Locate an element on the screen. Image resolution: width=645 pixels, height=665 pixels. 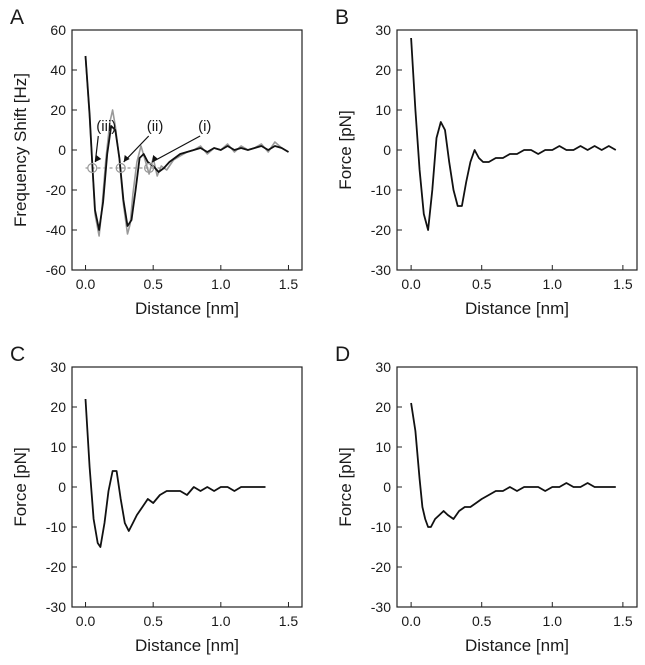
y-axis-label: Frequency Shift [Hz] is located at coordinates (20, 150).